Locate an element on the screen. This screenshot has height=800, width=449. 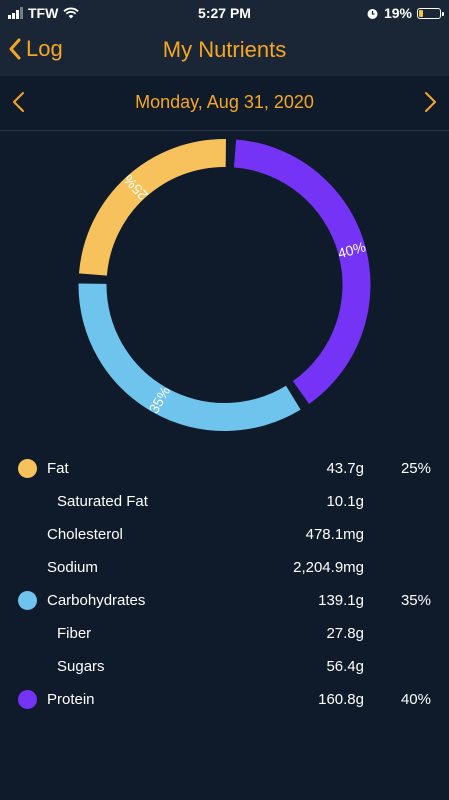
nutrient-row: Fiber 27.8g is located at coordinates (224, 634).